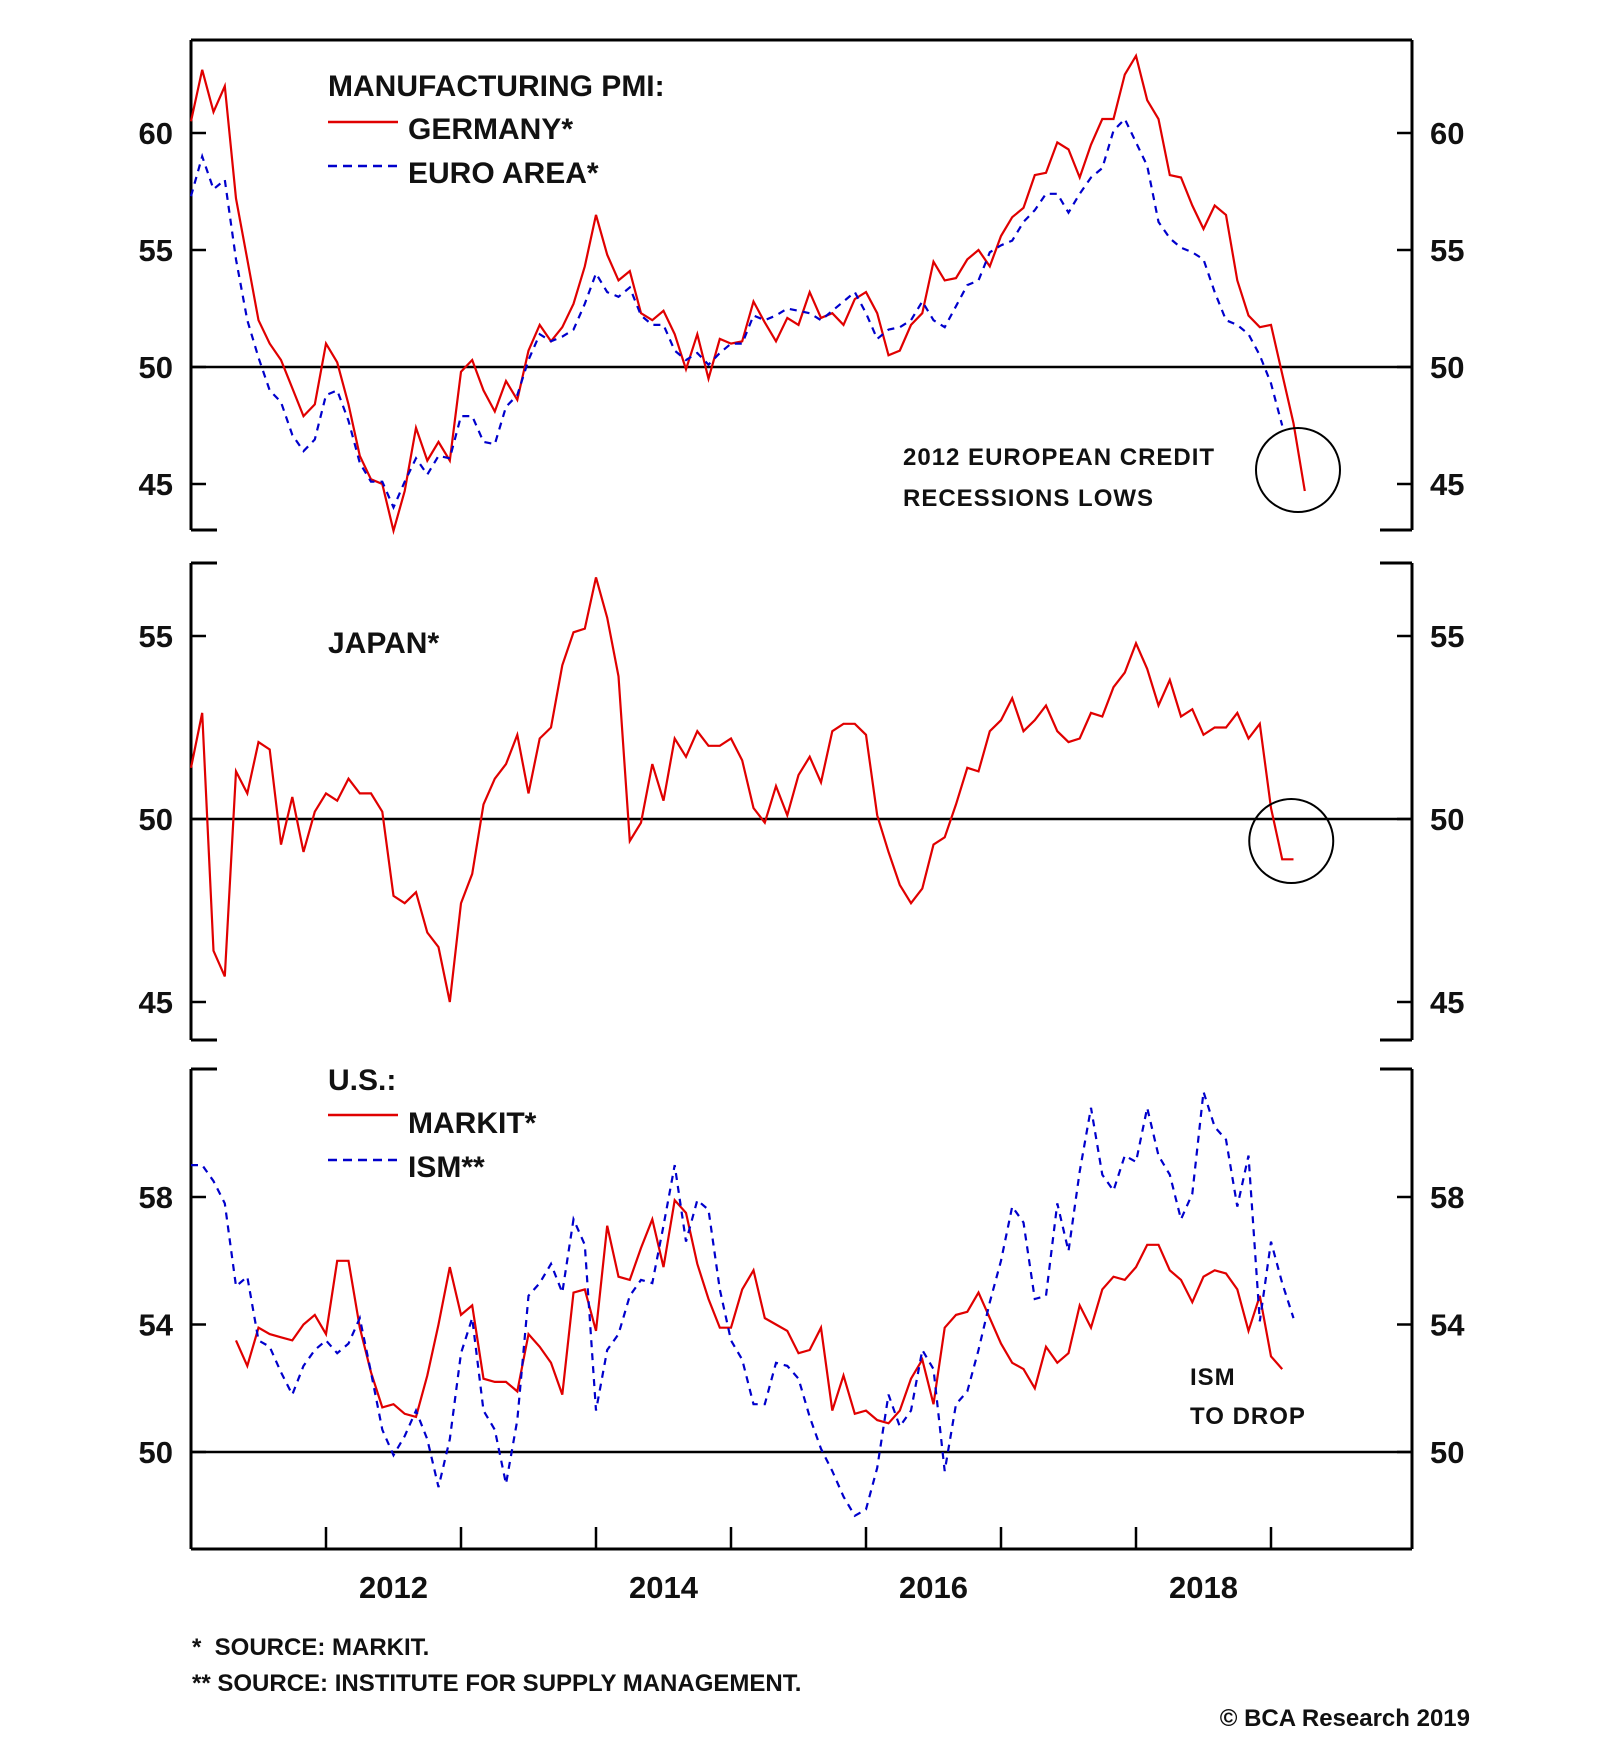  Describe the element at coordinates (1213, 1377) in the screenshot. I see `annotation-ism-line1: ISM` at that location.